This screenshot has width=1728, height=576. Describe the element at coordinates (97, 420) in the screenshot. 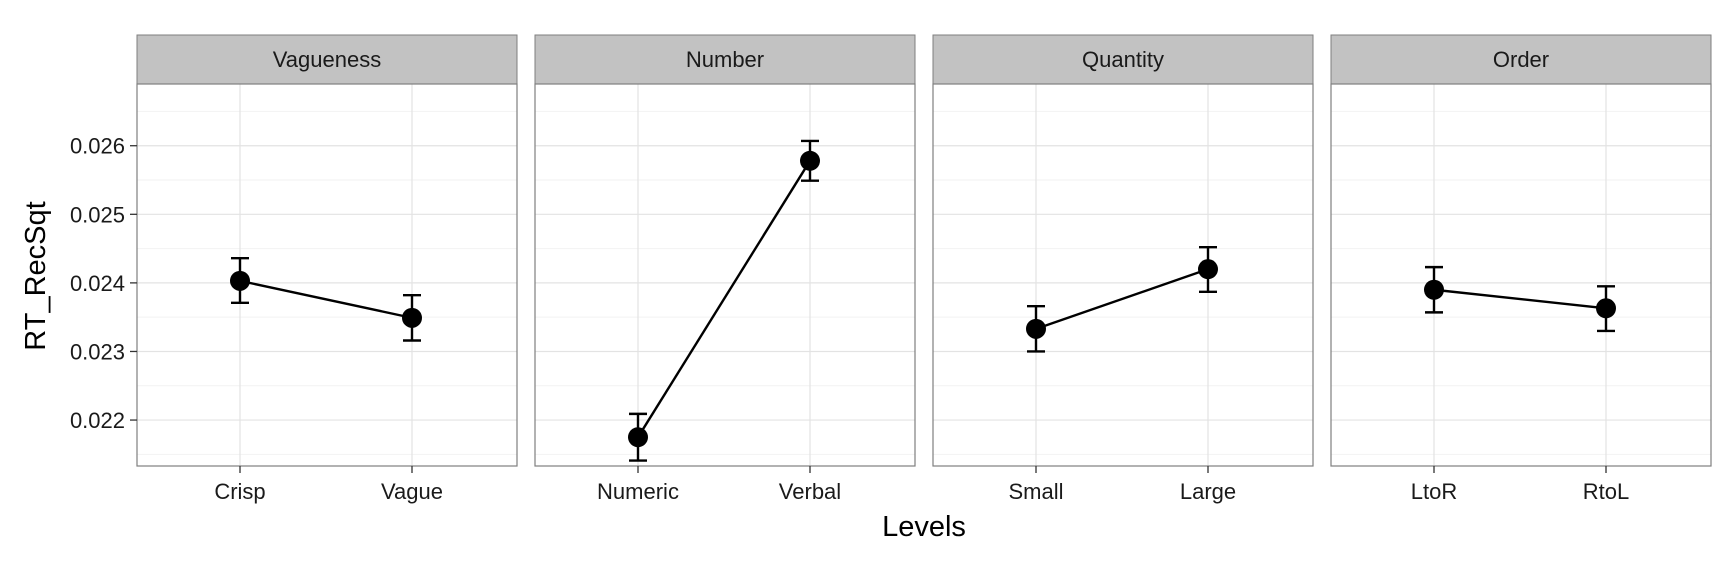

I see `y-tick-label: 0.022` at that location.